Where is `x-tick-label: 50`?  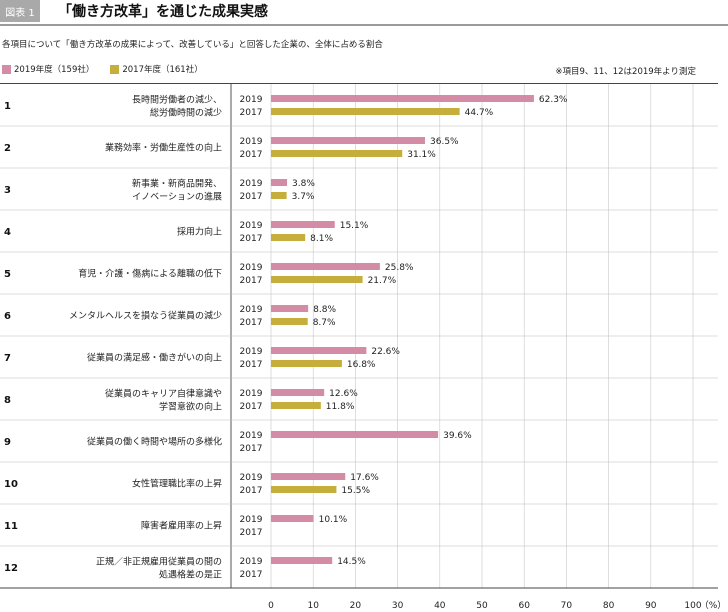 x-tick-label: 50 is located at coordinates (482, 606).